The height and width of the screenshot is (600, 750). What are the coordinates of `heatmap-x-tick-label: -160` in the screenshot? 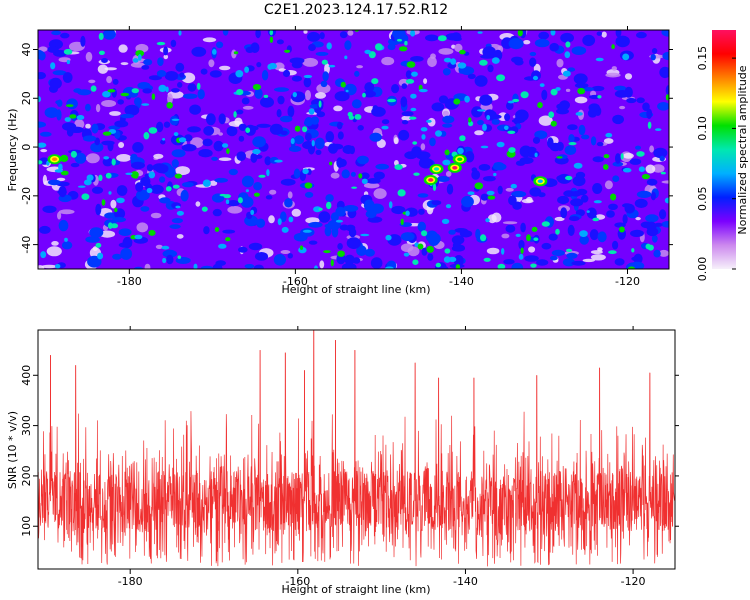 It's located at (295, 281).